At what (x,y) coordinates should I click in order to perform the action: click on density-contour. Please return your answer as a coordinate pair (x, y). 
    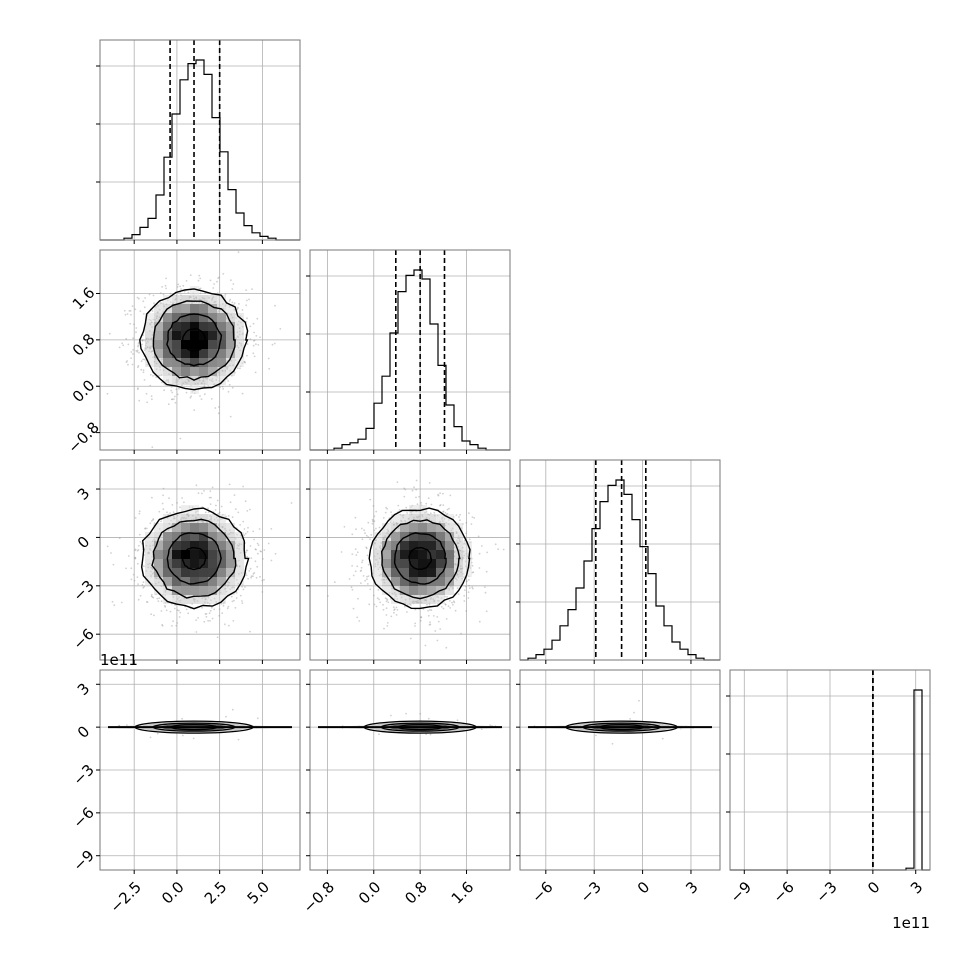
    Looking at the image, I should click on (194, 340).